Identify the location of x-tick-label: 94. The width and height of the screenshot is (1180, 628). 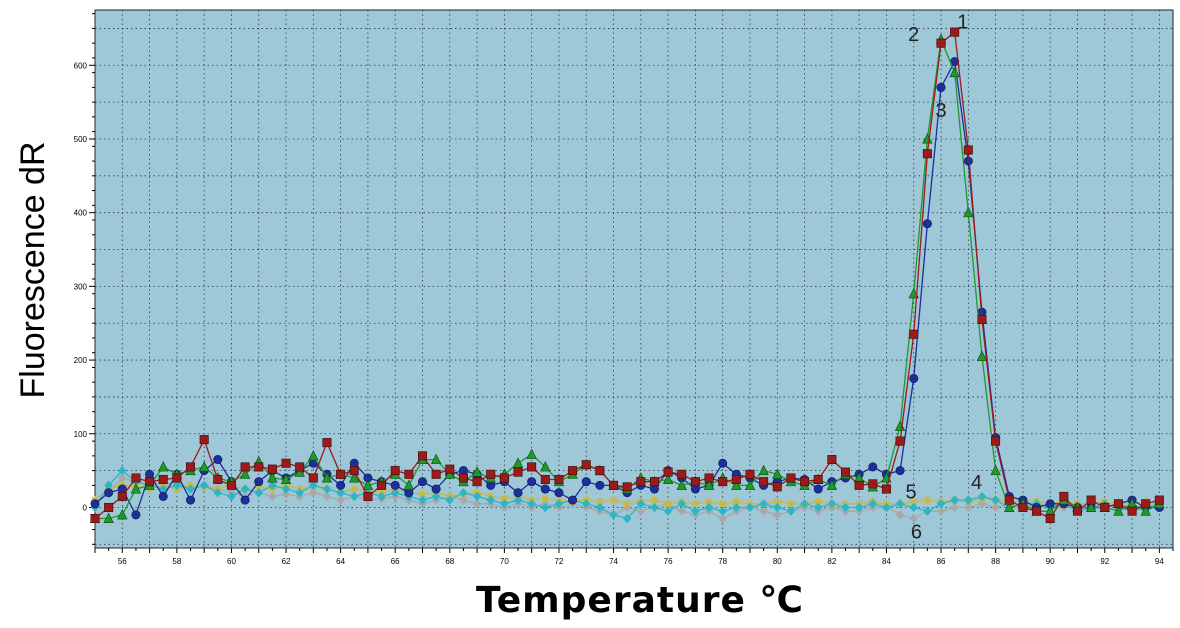
(1159, 561).